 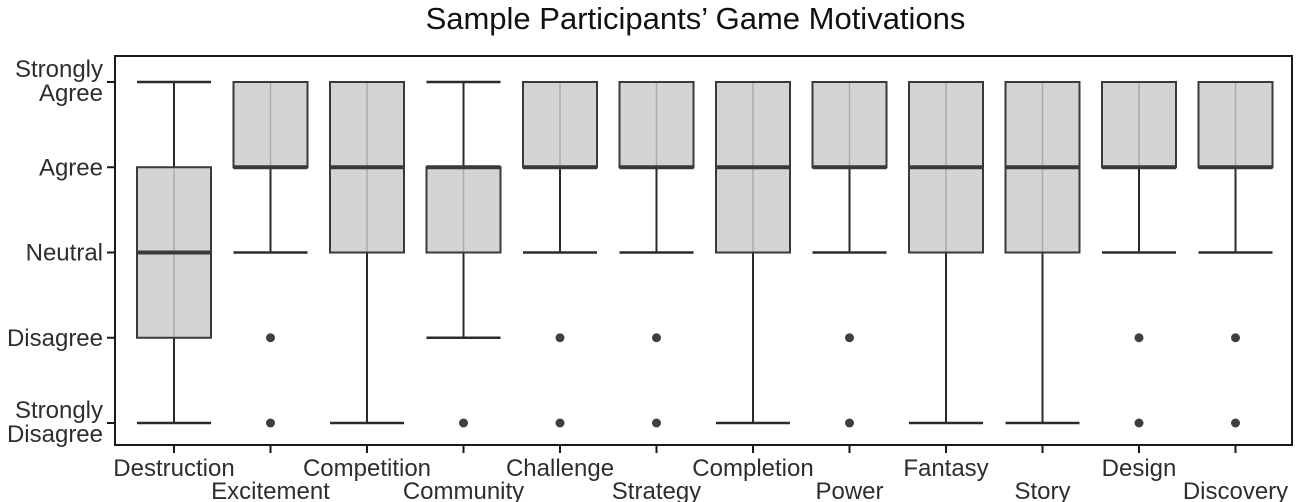 What do you see at coordinates (560, 338) in the screenshot?
I see `outlier-challenge-disagree` at bounding box center [560, 338].